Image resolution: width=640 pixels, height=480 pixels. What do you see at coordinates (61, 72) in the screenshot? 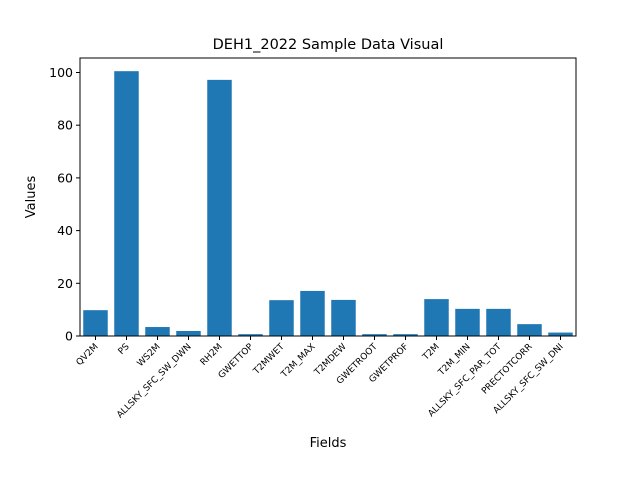
I see `y-tick-label: 100` at bounding box center [61, 72].